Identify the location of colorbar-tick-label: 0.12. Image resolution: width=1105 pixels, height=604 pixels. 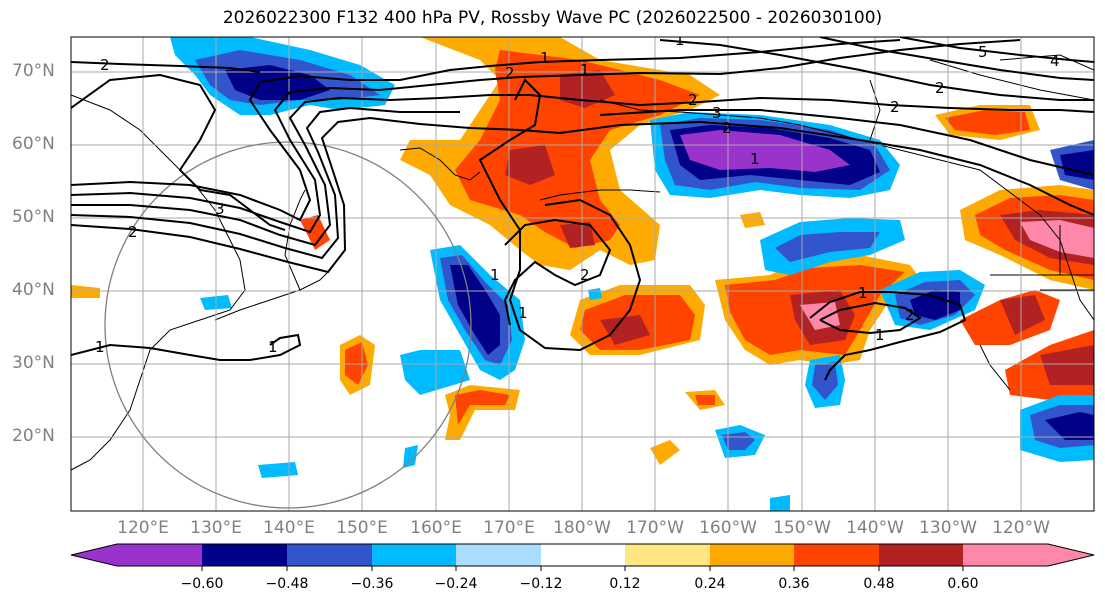
(625, 584).